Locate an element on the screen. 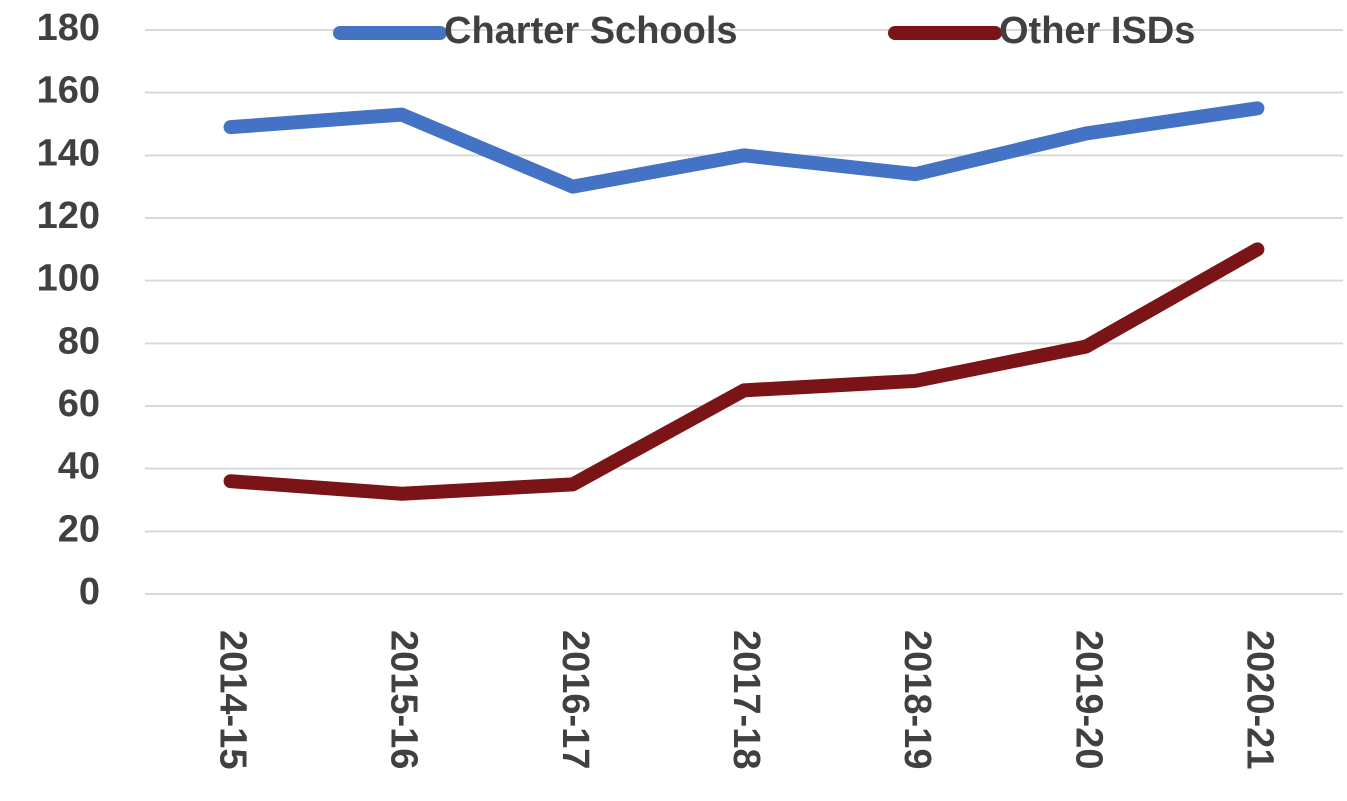 The height and width of the screenshot is (801, 1347). y-tick-label: 100 is located at coordinates (68, 279).